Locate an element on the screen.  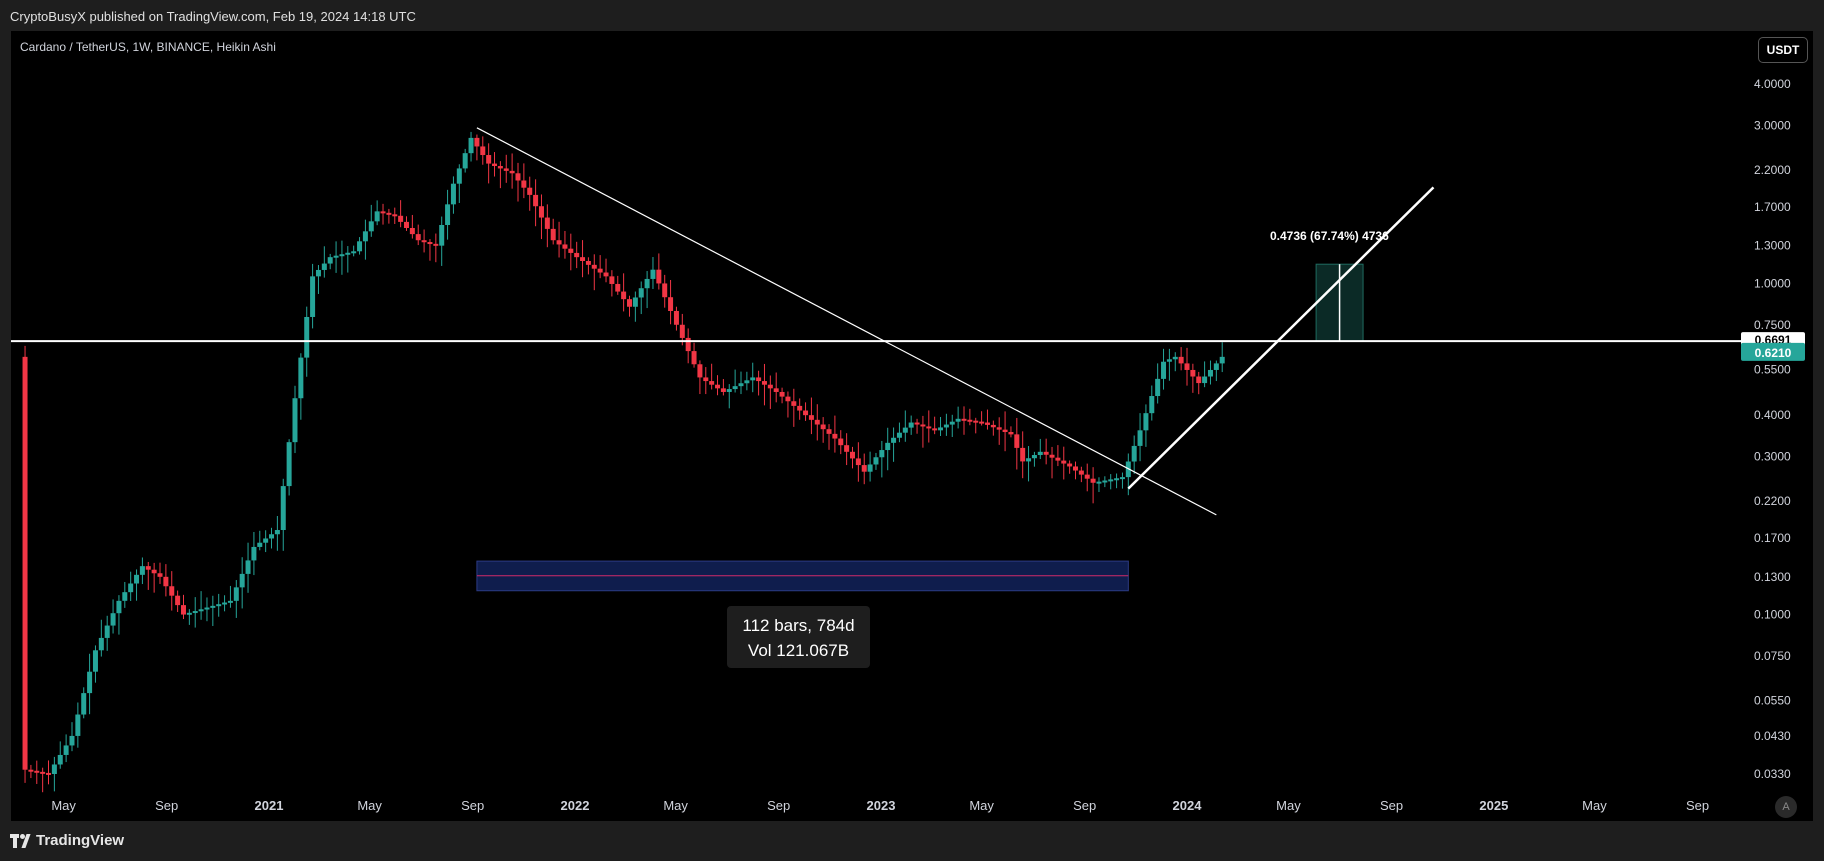
y-tick-label: 0.1700 is located at coordinates (1772, 538).